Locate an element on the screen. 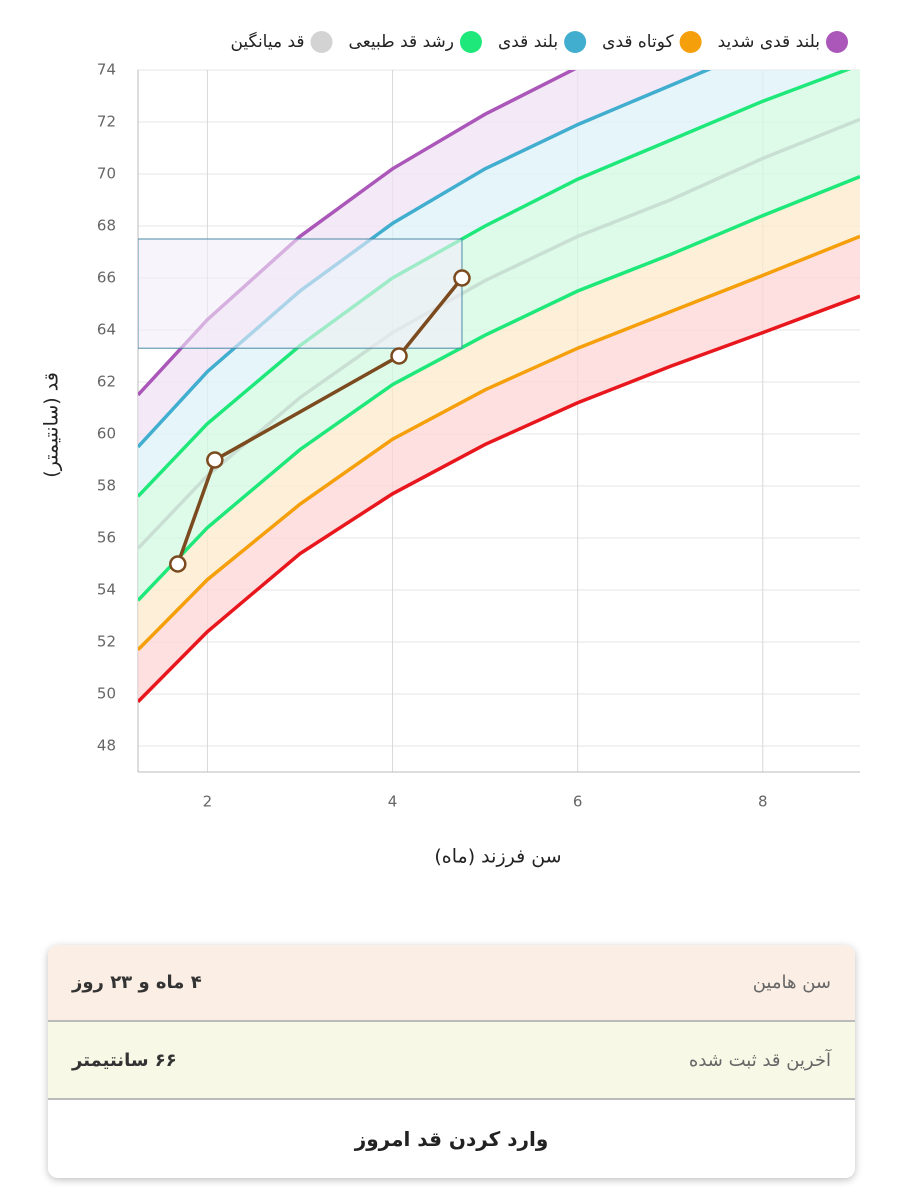  x-tick-label: 4 is located at coordinates (393, 802).